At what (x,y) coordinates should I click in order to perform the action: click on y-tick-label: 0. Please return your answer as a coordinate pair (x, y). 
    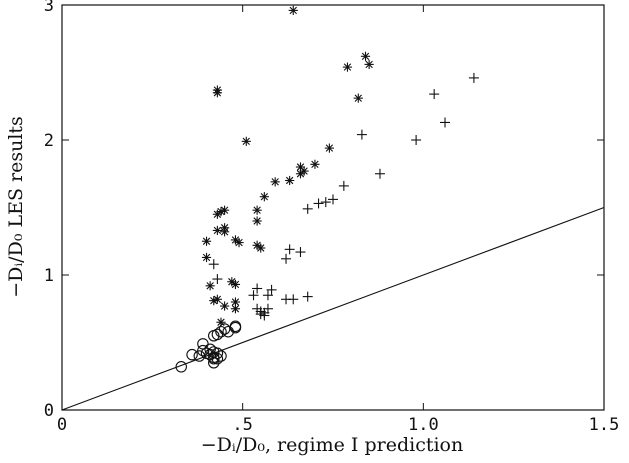
    Looking at the image, I should click on (49, 411).